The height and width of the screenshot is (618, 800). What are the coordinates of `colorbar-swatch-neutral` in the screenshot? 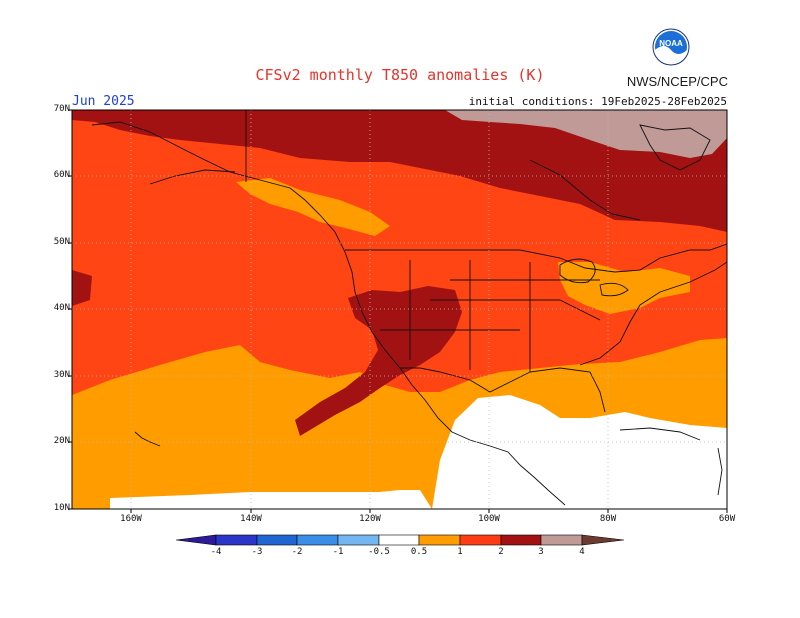 It's located at (399, 540).